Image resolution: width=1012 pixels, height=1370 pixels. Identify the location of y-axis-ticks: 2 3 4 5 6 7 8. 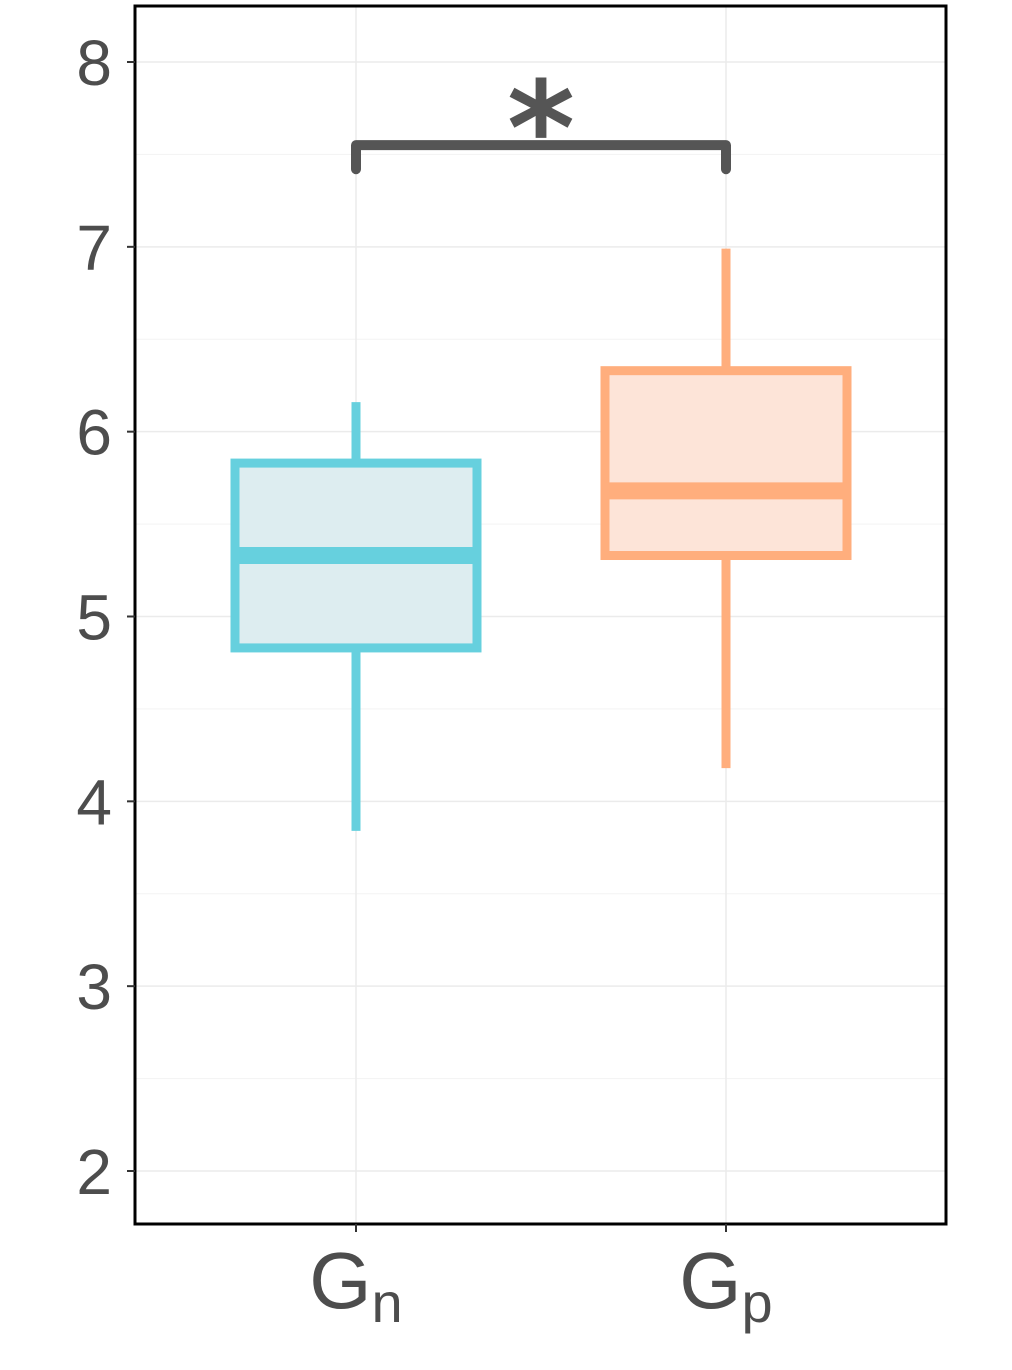
(105, 617).